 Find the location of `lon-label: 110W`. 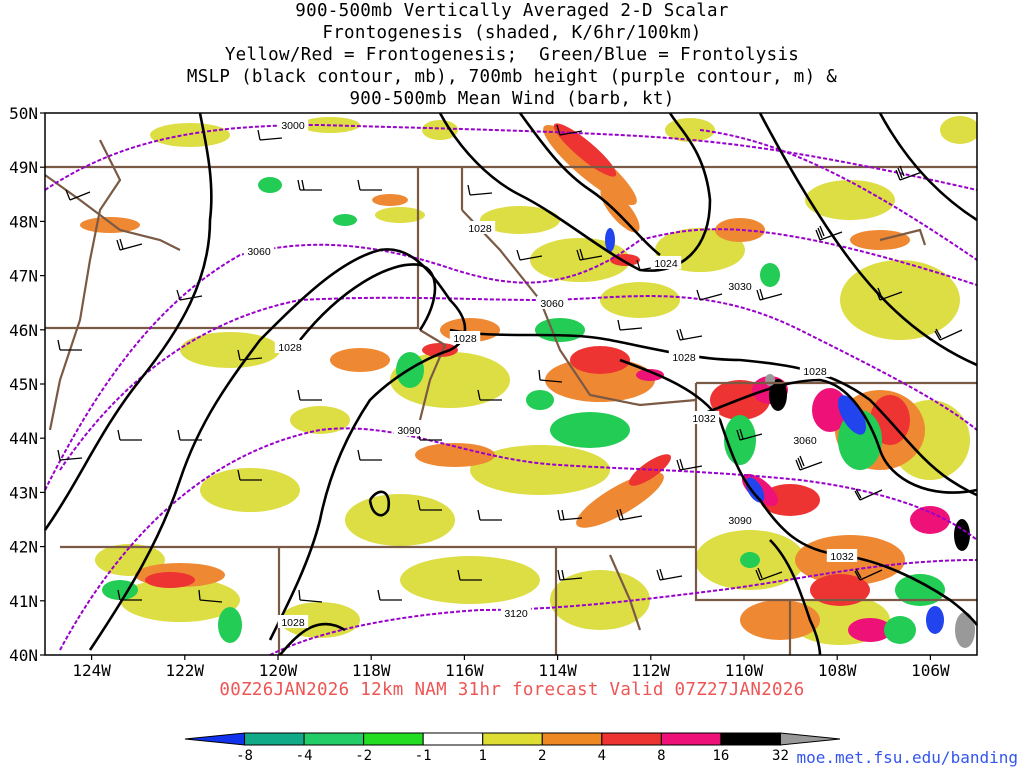

lon-label: 110W is located at coordinates (744, 670).